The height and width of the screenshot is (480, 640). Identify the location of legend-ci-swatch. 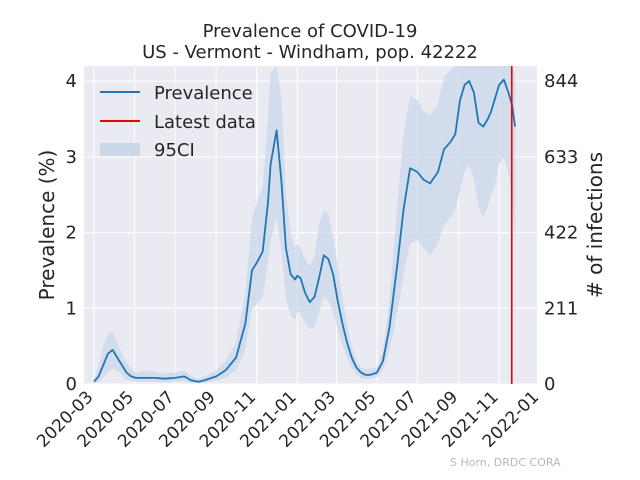
(120, 149).